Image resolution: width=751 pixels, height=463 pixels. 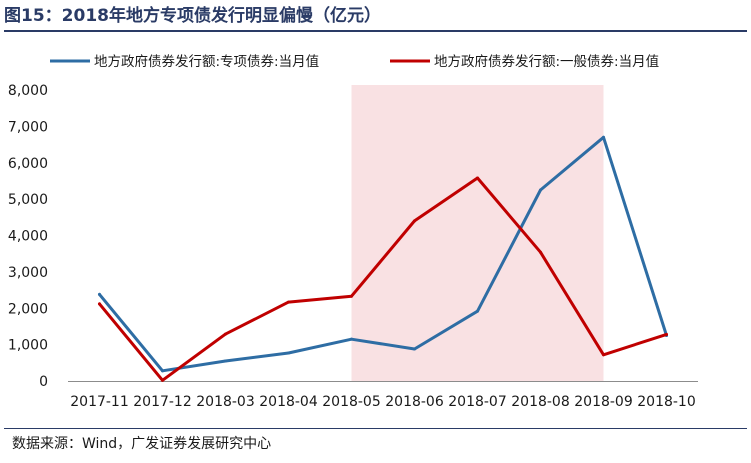 What do you see at coordinates (351, 402) in the screenshot?
I see `x-tick-label: 2018-05` at bounding box center [351, 402].